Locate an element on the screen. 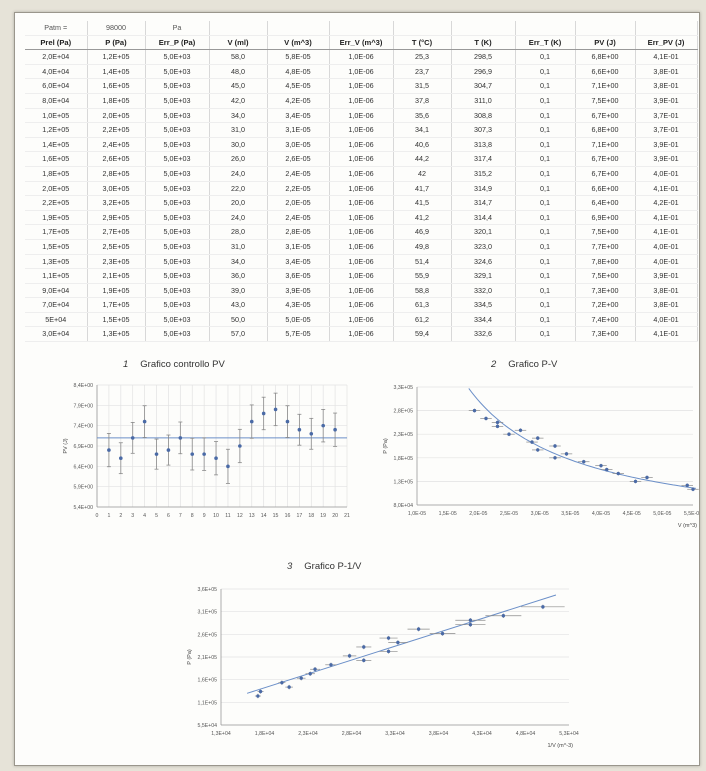 The width and height of the screenshot is (706, 771). table-cell: 36,0 is located at coordinates (238, 276).